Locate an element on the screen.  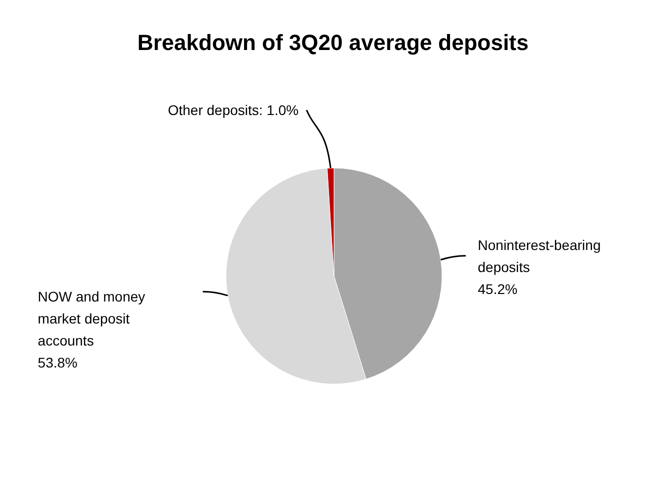
slice-label: Noninterest-bearing deposits is located at coordinates (539, 255).